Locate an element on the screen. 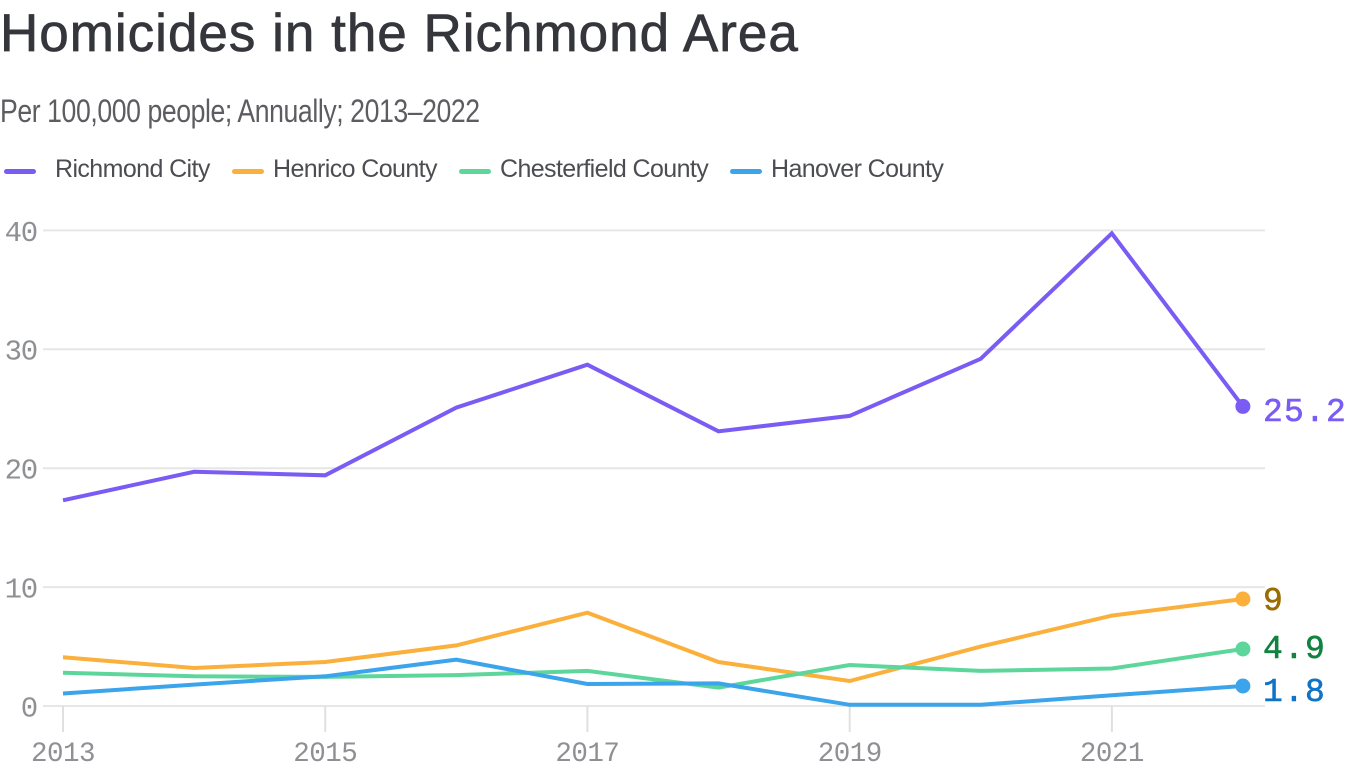 This screenshot has height=768, width=1366. svg-text: 40 is located at coordinates (21, 233).